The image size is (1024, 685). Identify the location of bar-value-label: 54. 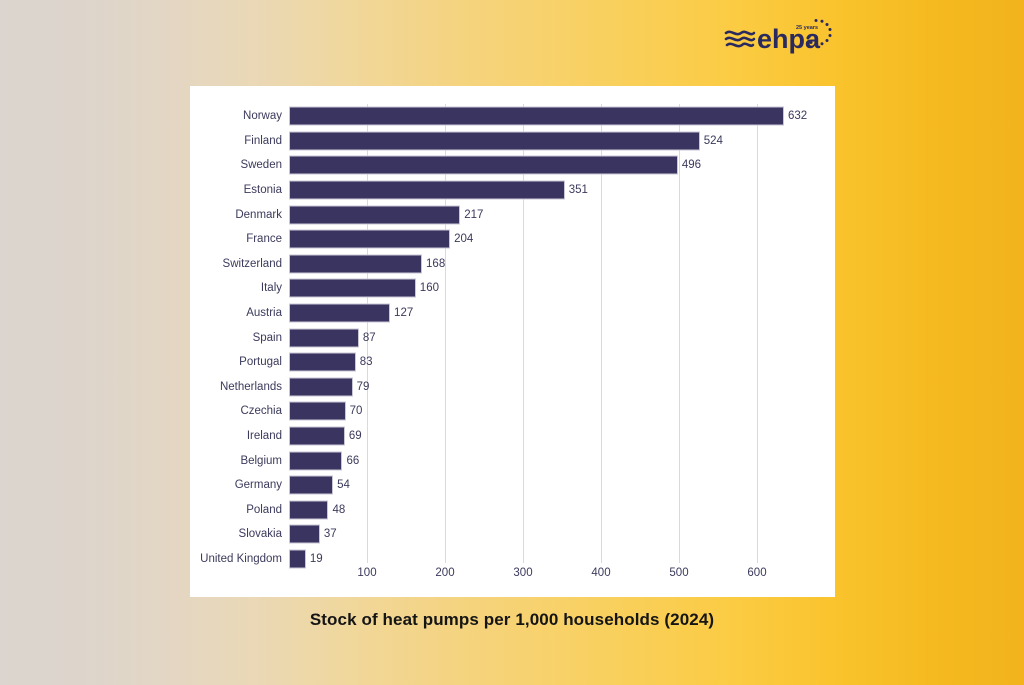
(343, 485).